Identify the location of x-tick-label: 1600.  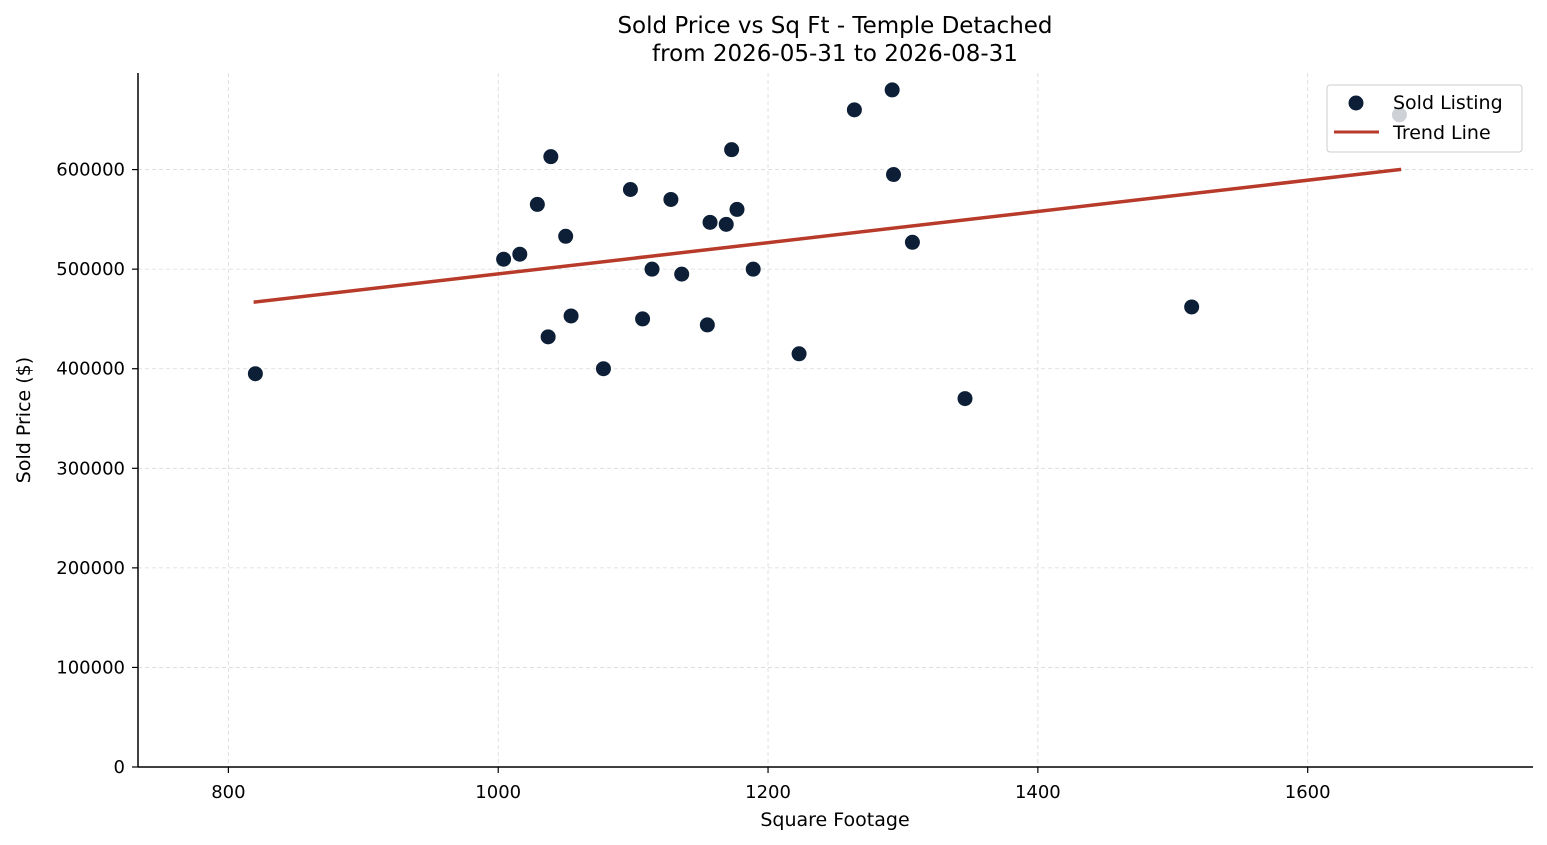
(1308, 792).